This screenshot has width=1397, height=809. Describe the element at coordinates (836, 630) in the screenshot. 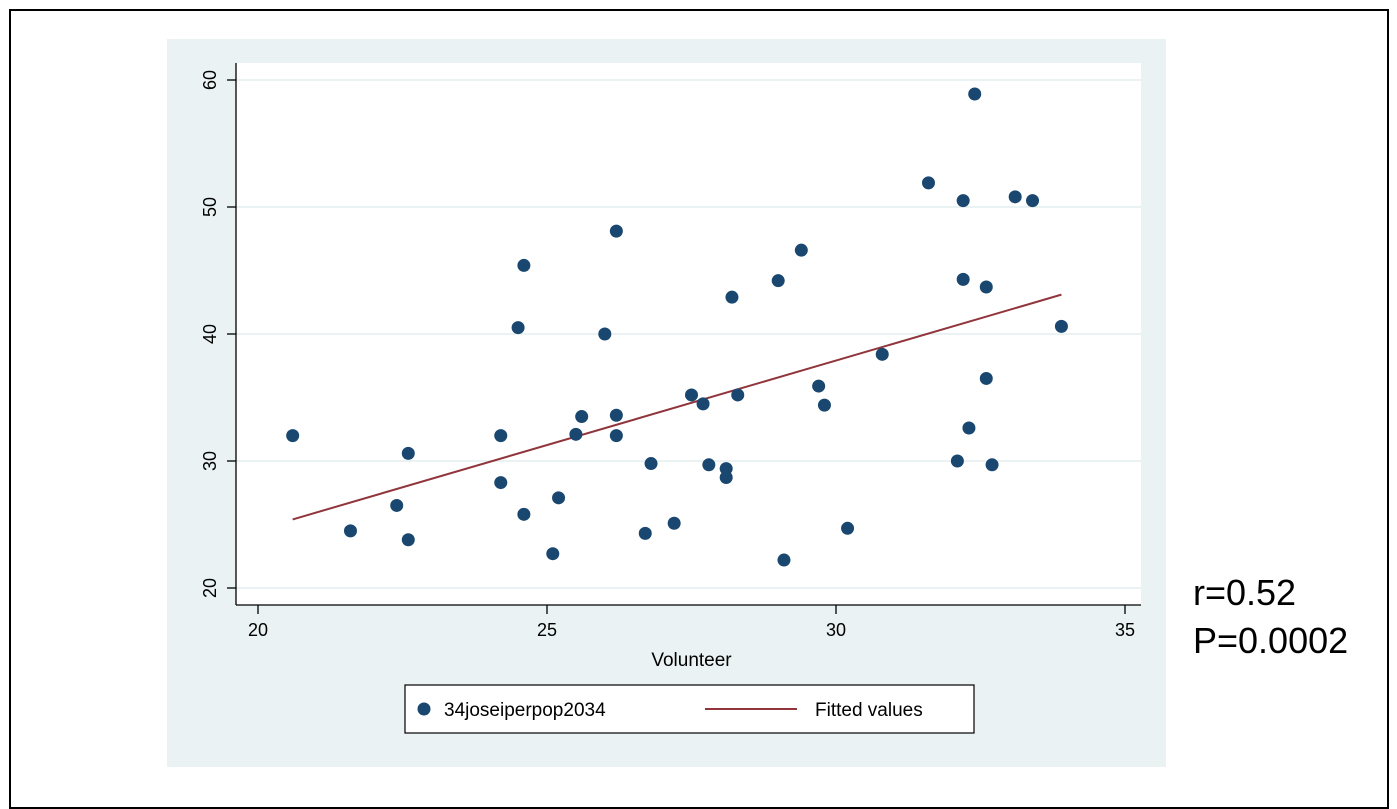

I see `x-tick-label-30: 30` at that location.